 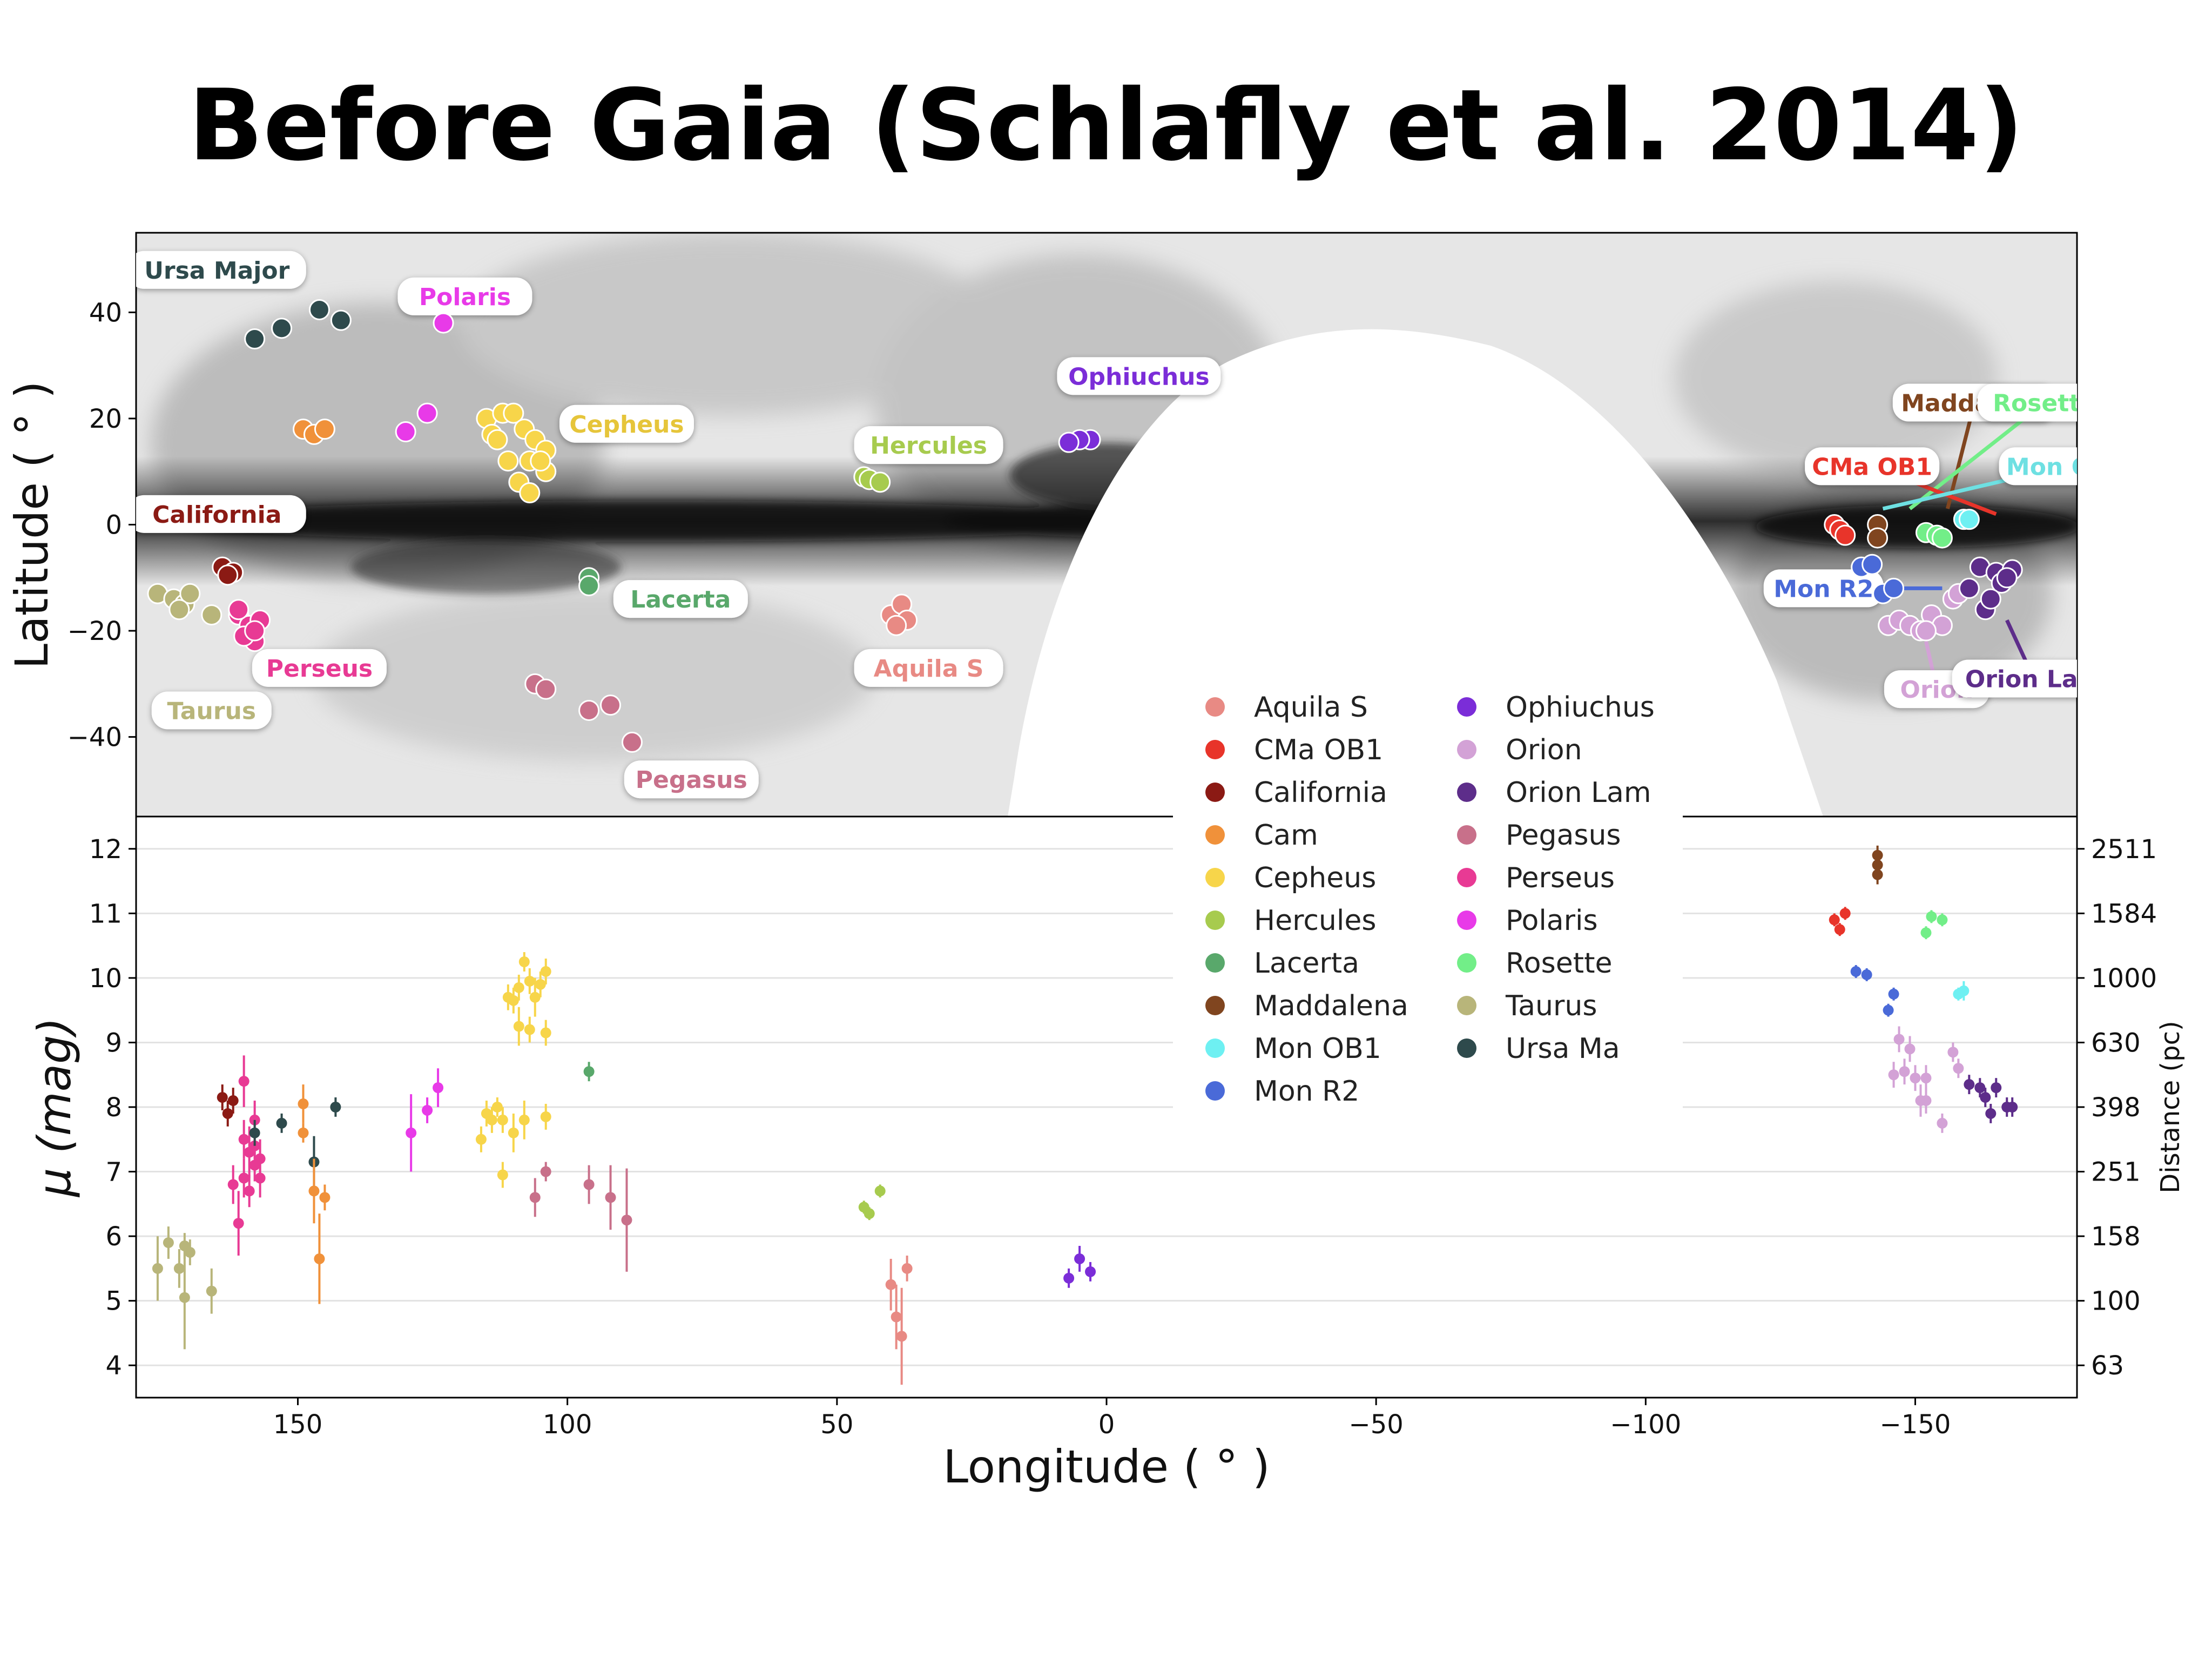 What do you see at coordinates (319, 669) in the screenshot?
I see `label-perseus: Perseus` at bounding box center [319, 669].